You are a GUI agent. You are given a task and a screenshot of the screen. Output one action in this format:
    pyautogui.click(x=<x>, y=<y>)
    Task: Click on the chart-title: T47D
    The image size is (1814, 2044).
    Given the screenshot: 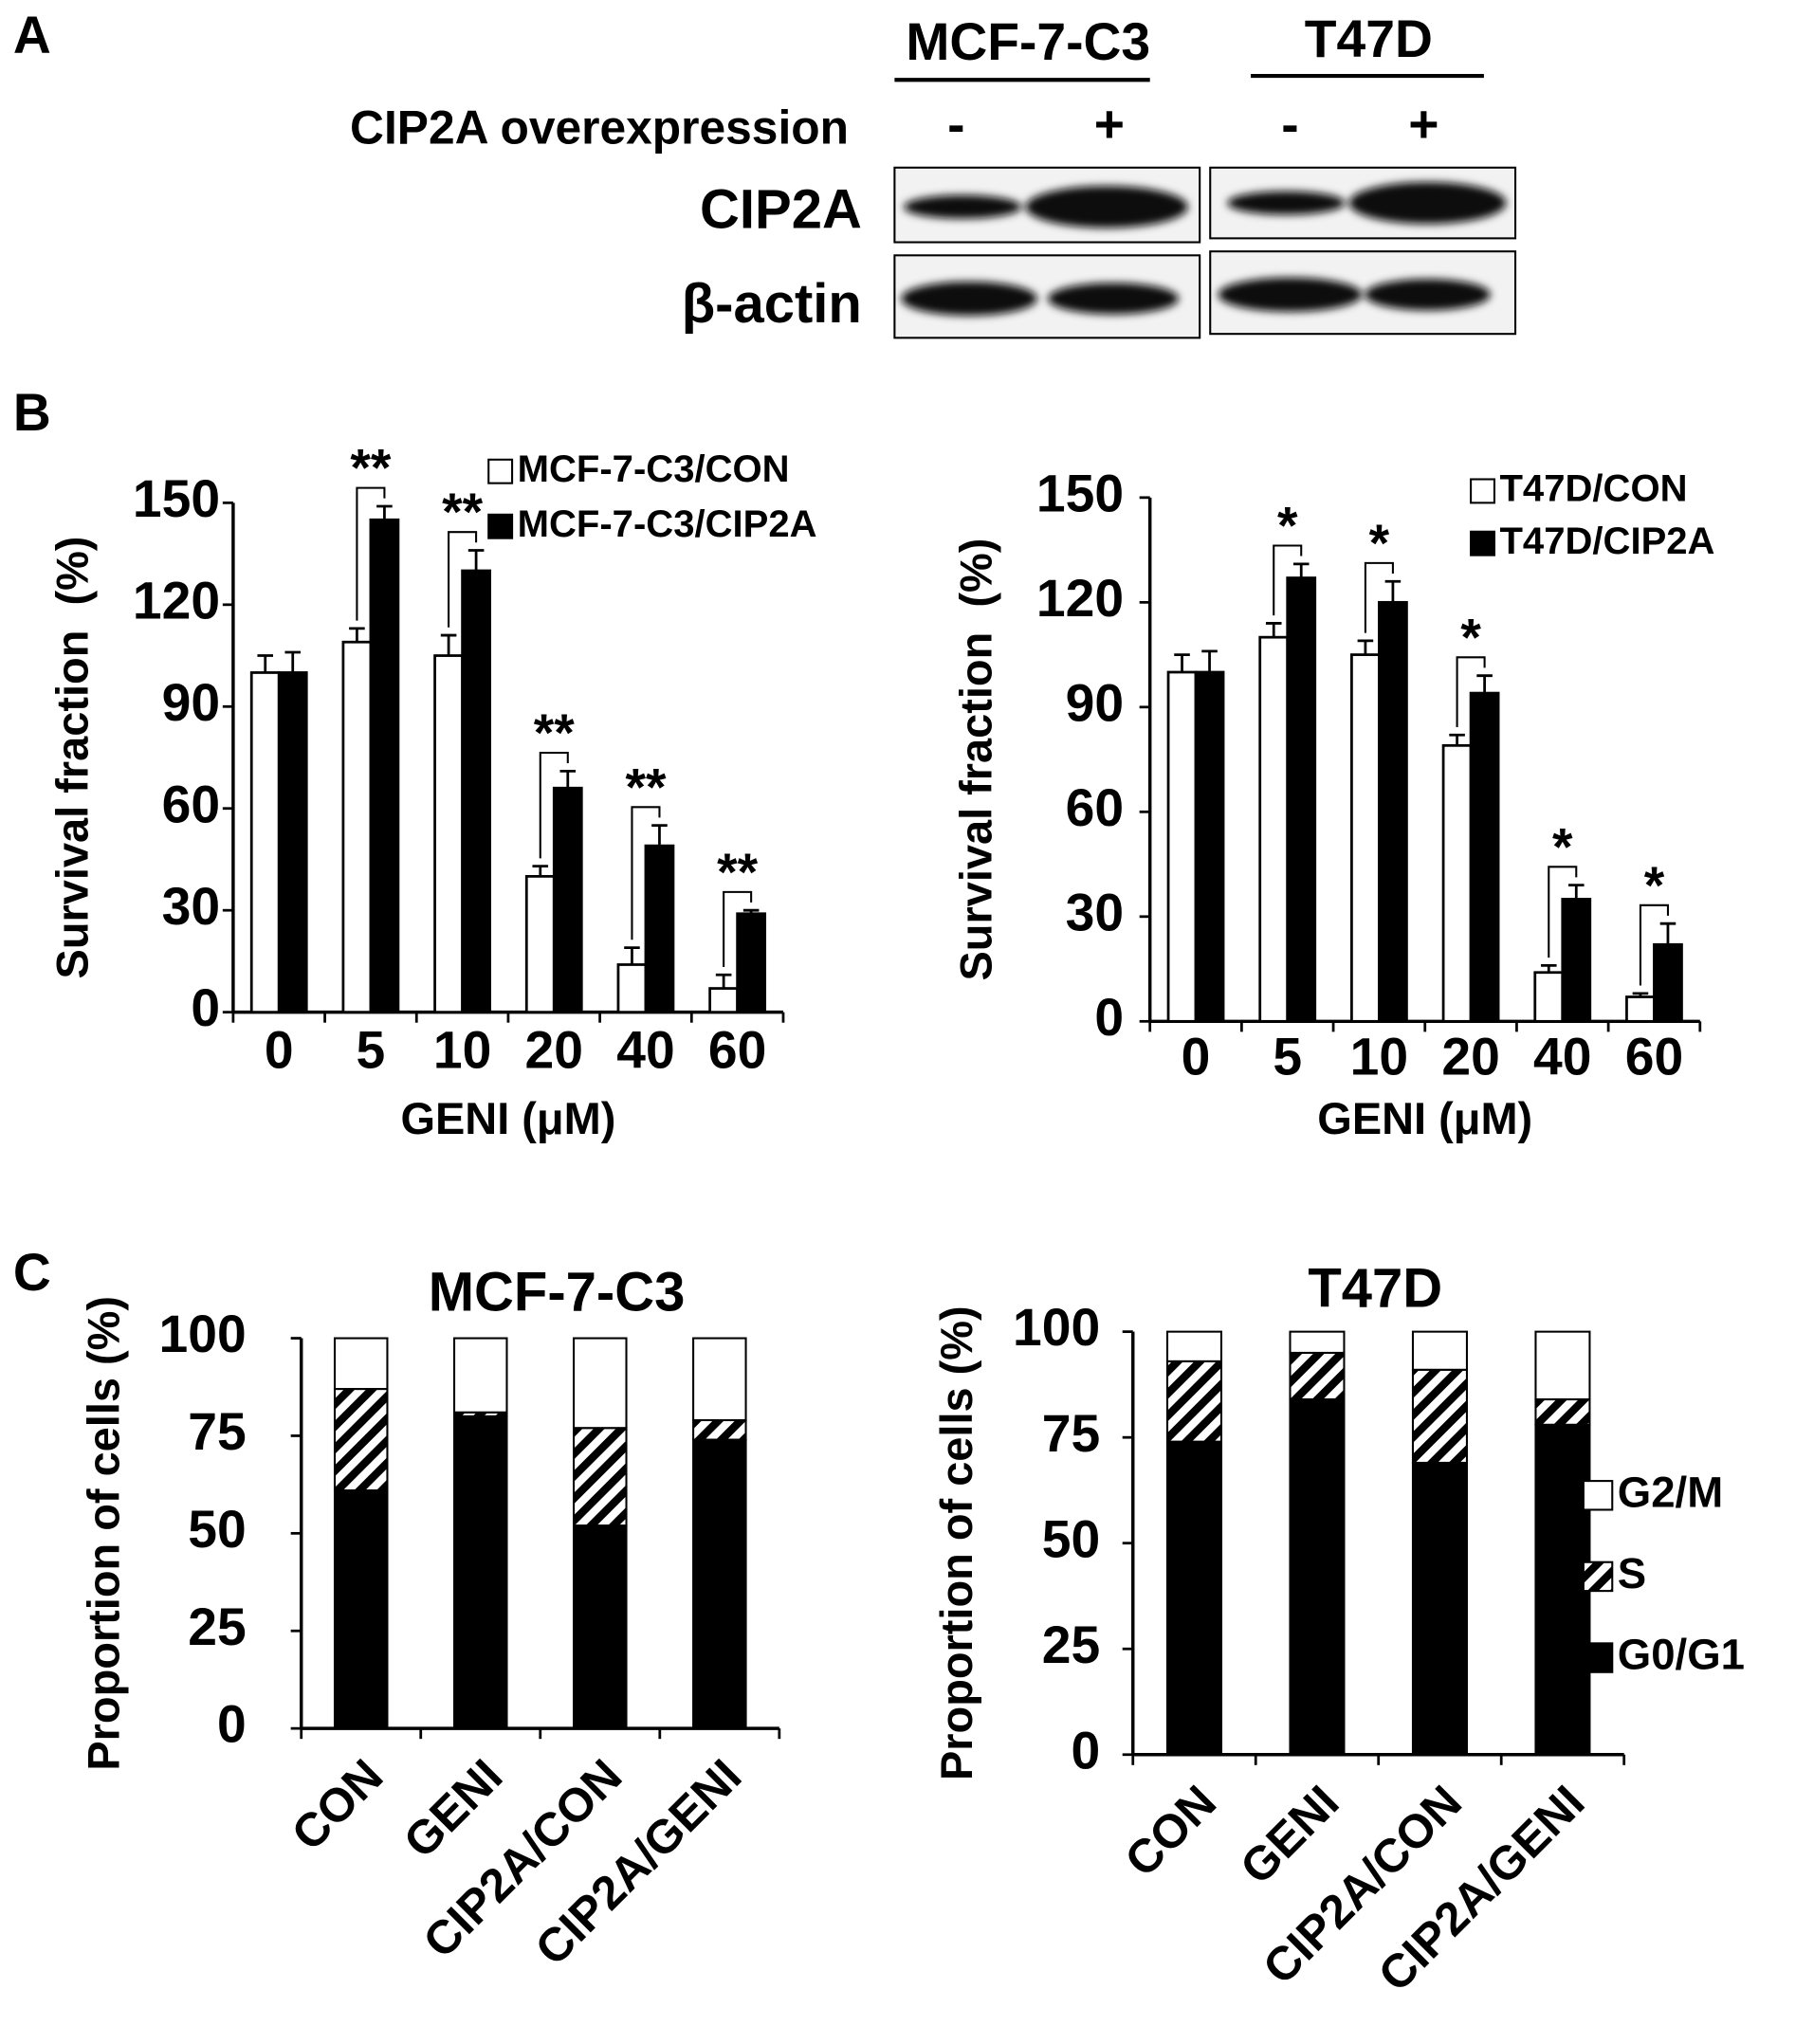 What is the action you would take?
    pyautogui.click(x=1375, y=1289)
    